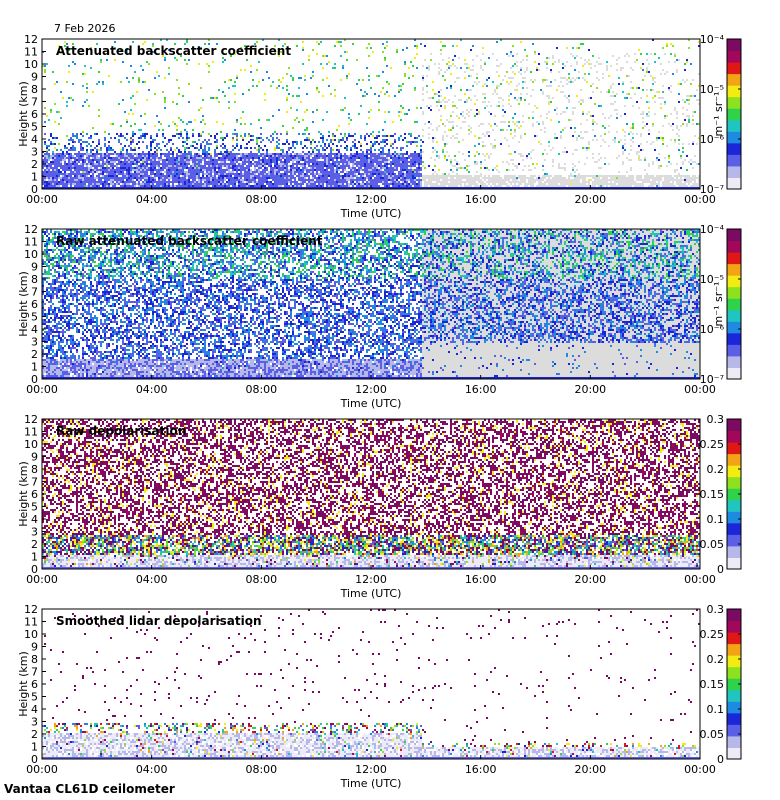 The height and width of the screenshot is (800, 780). Describe the element at coordinates (716, 469) in the screenshot. I see `colorbar-tick-label: 0.2` at that location.